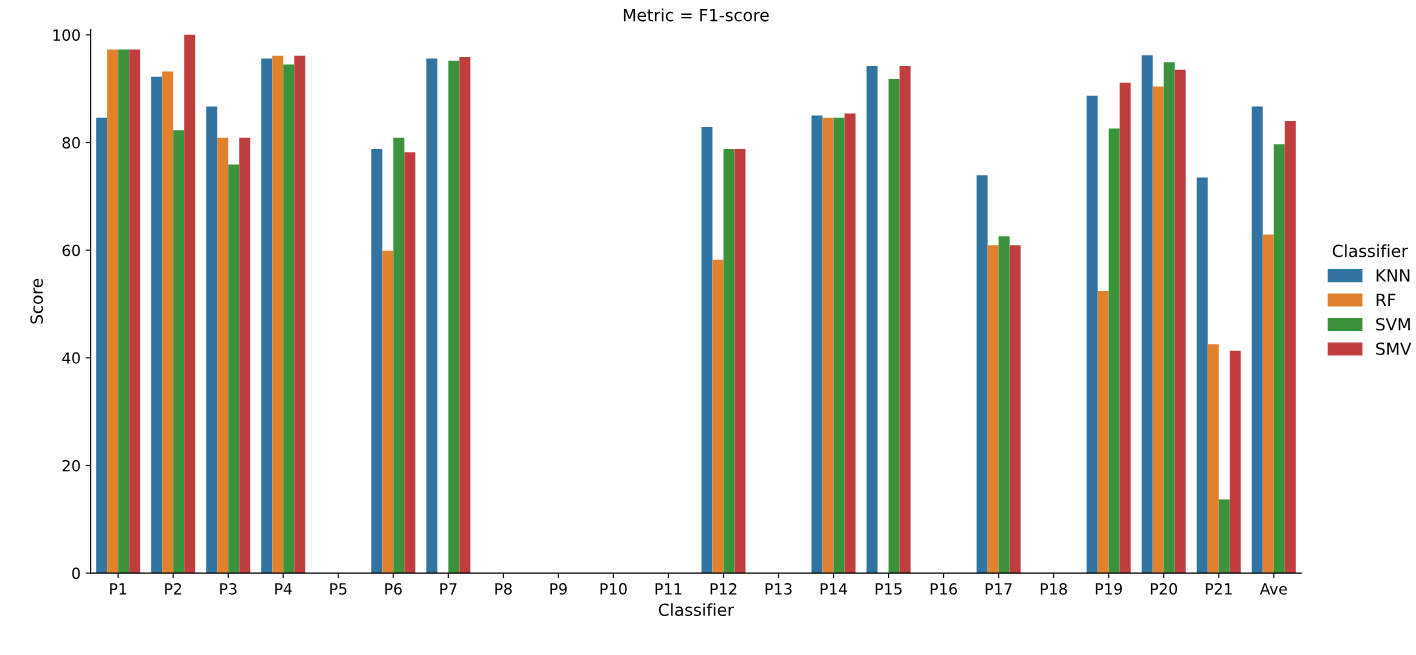 The image size is (1416, 655). Describe the element at coordinates (888, 589) in the screenshot. I see `x-tick-label: P15` at that location.